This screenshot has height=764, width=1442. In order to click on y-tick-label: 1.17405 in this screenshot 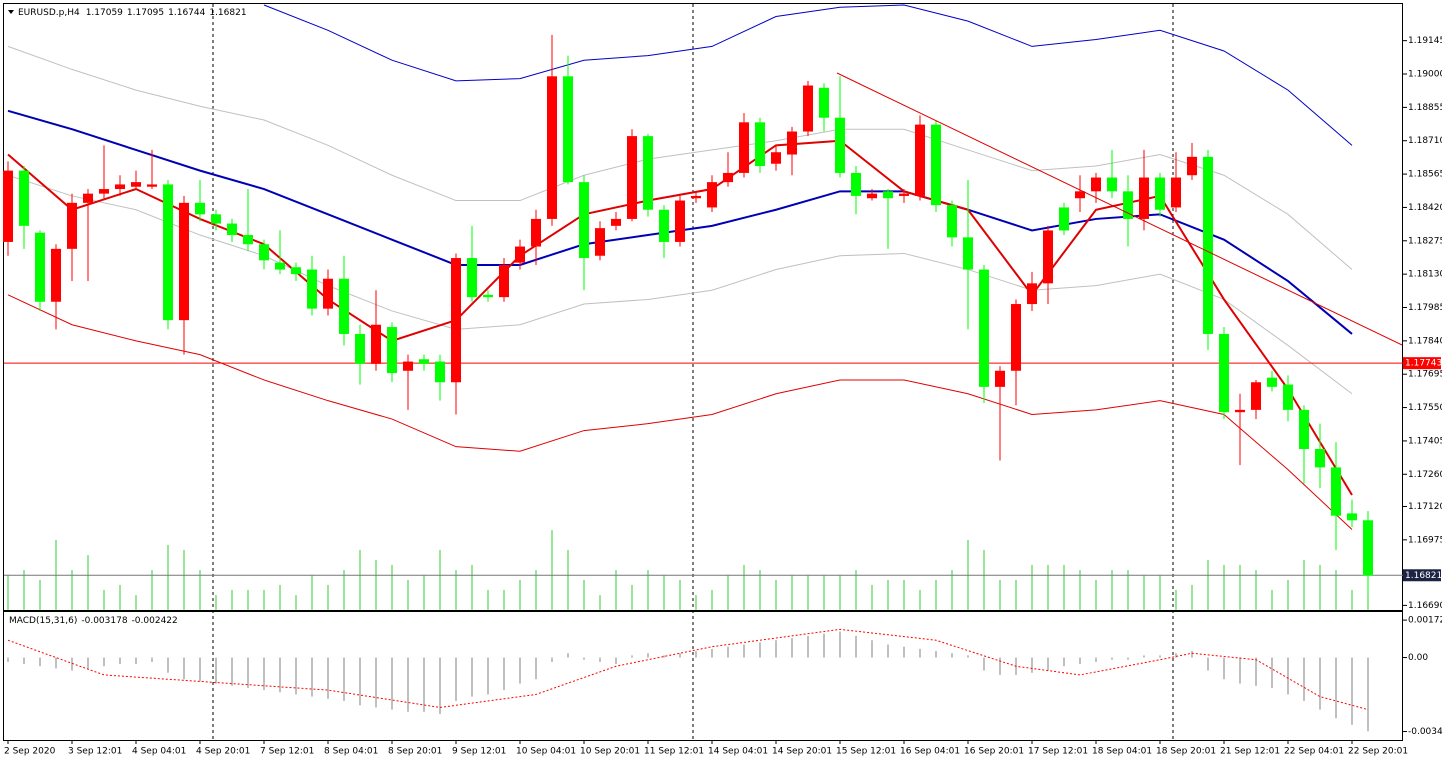, I will do `click(1425, 441)`.